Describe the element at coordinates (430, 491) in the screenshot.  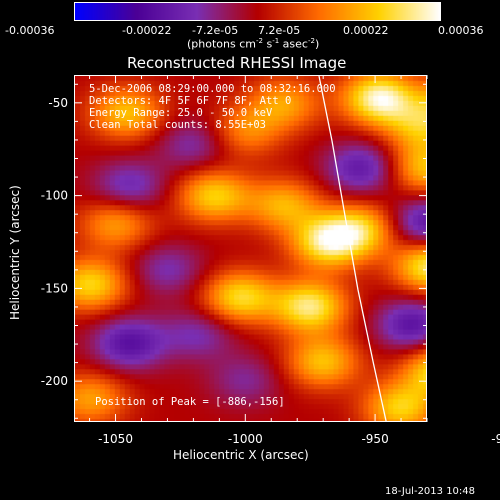
I see `timestamp: 18-Jul-2013 10:48` at that location.